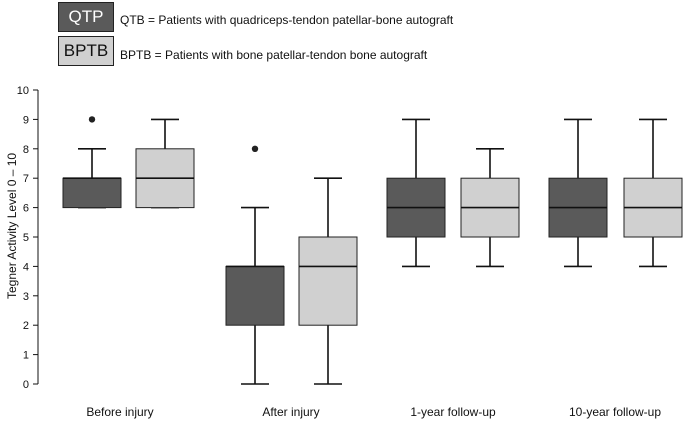 This screenshot has width=685, height=425. What do you see at coordinates (290, 412) in the screenshot?
I see `x-category-label: After injury` at bounding box center [290, 412].